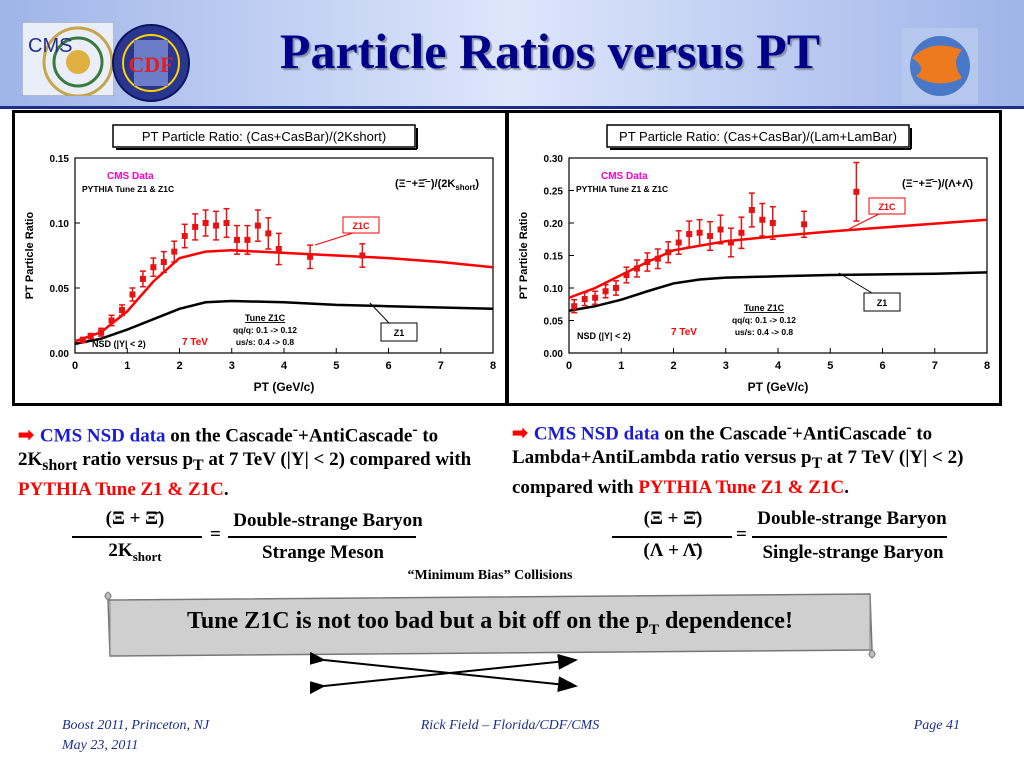 The width and height of the screenshot is (1024, 768). What do you see at coordinates (940, 66) in the screenshot?
I see `florida-logo` at bounding box center [940, 66].